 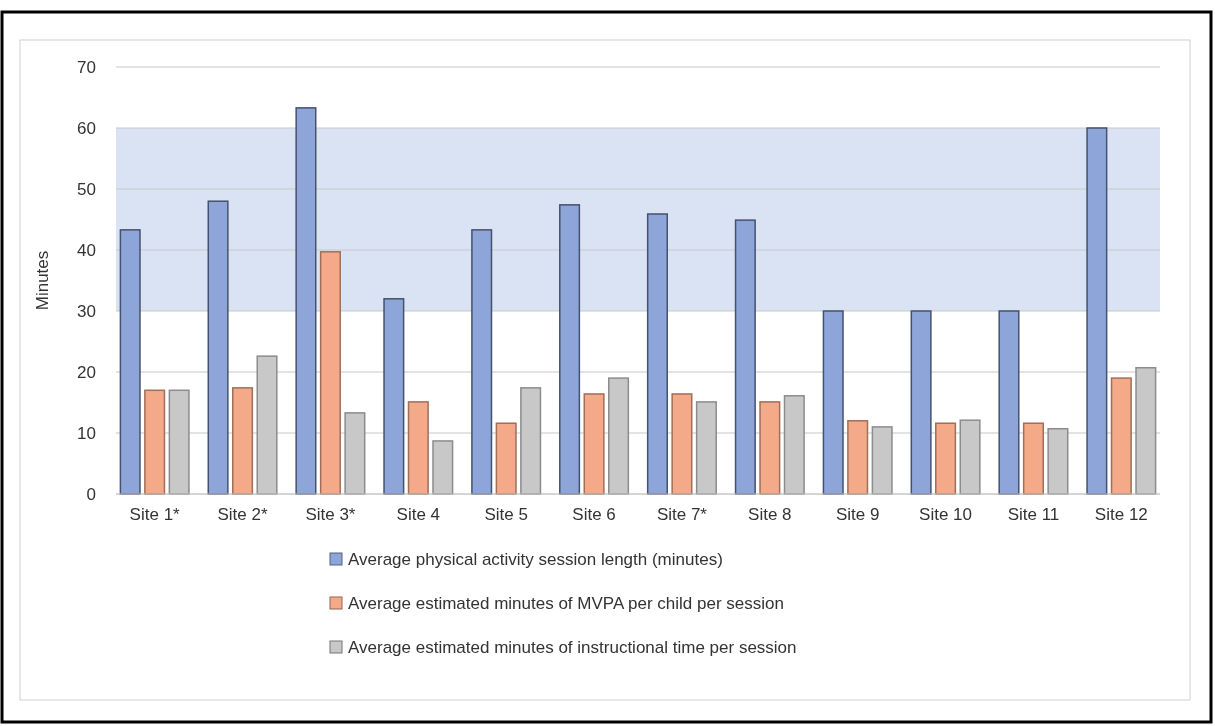 I want to click on y-tick-label: 60, so click(x=86, y=128).